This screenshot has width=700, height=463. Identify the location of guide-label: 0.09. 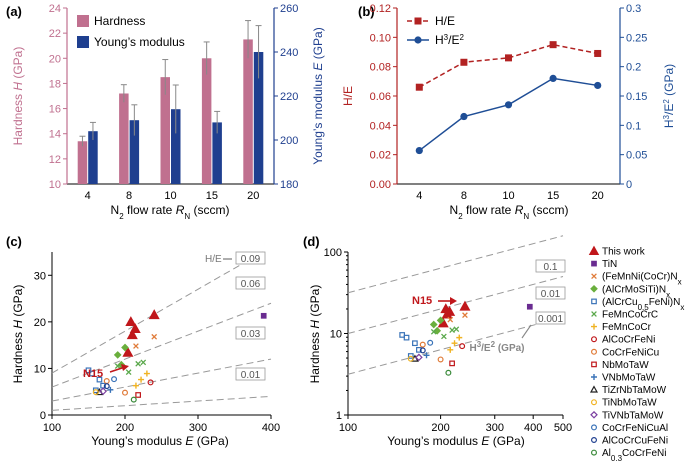
(251, 259).